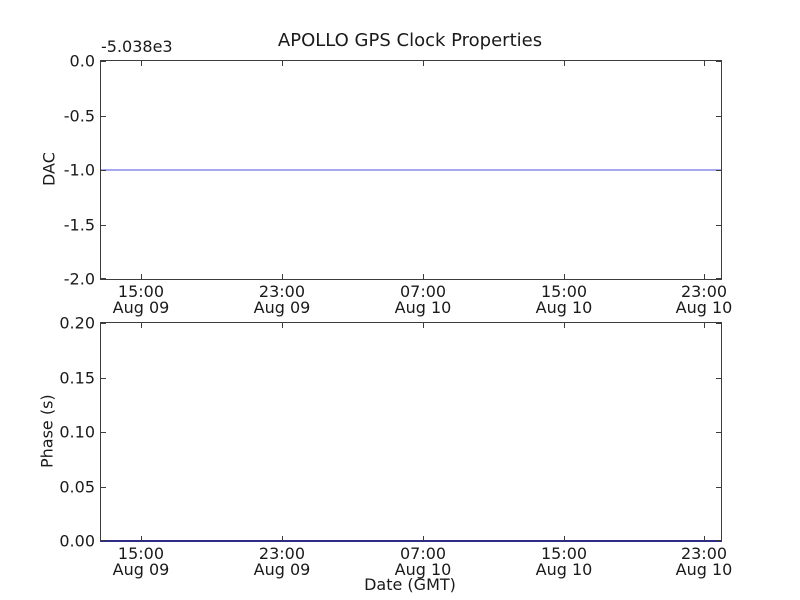 The image size is (800, 600). I want to click on ytick-label: 0.0, so click(82, 61).